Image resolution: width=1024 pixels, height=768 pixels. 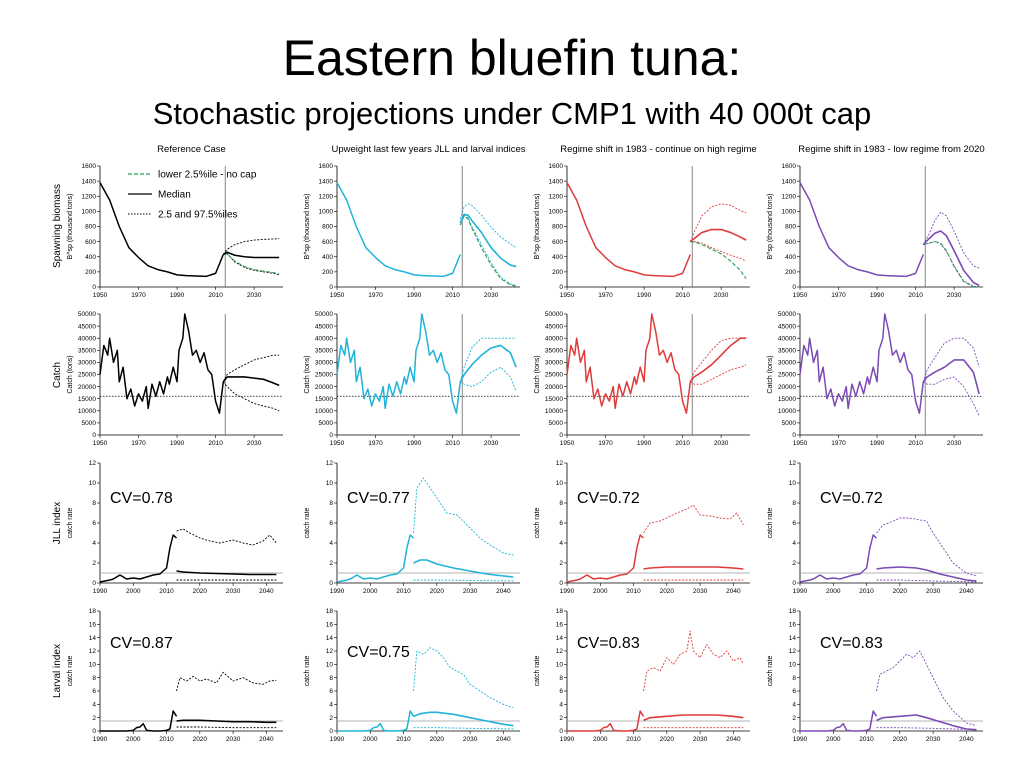 I want to click on r0c3-upper-percentile-line, so click(x=951, y=240).